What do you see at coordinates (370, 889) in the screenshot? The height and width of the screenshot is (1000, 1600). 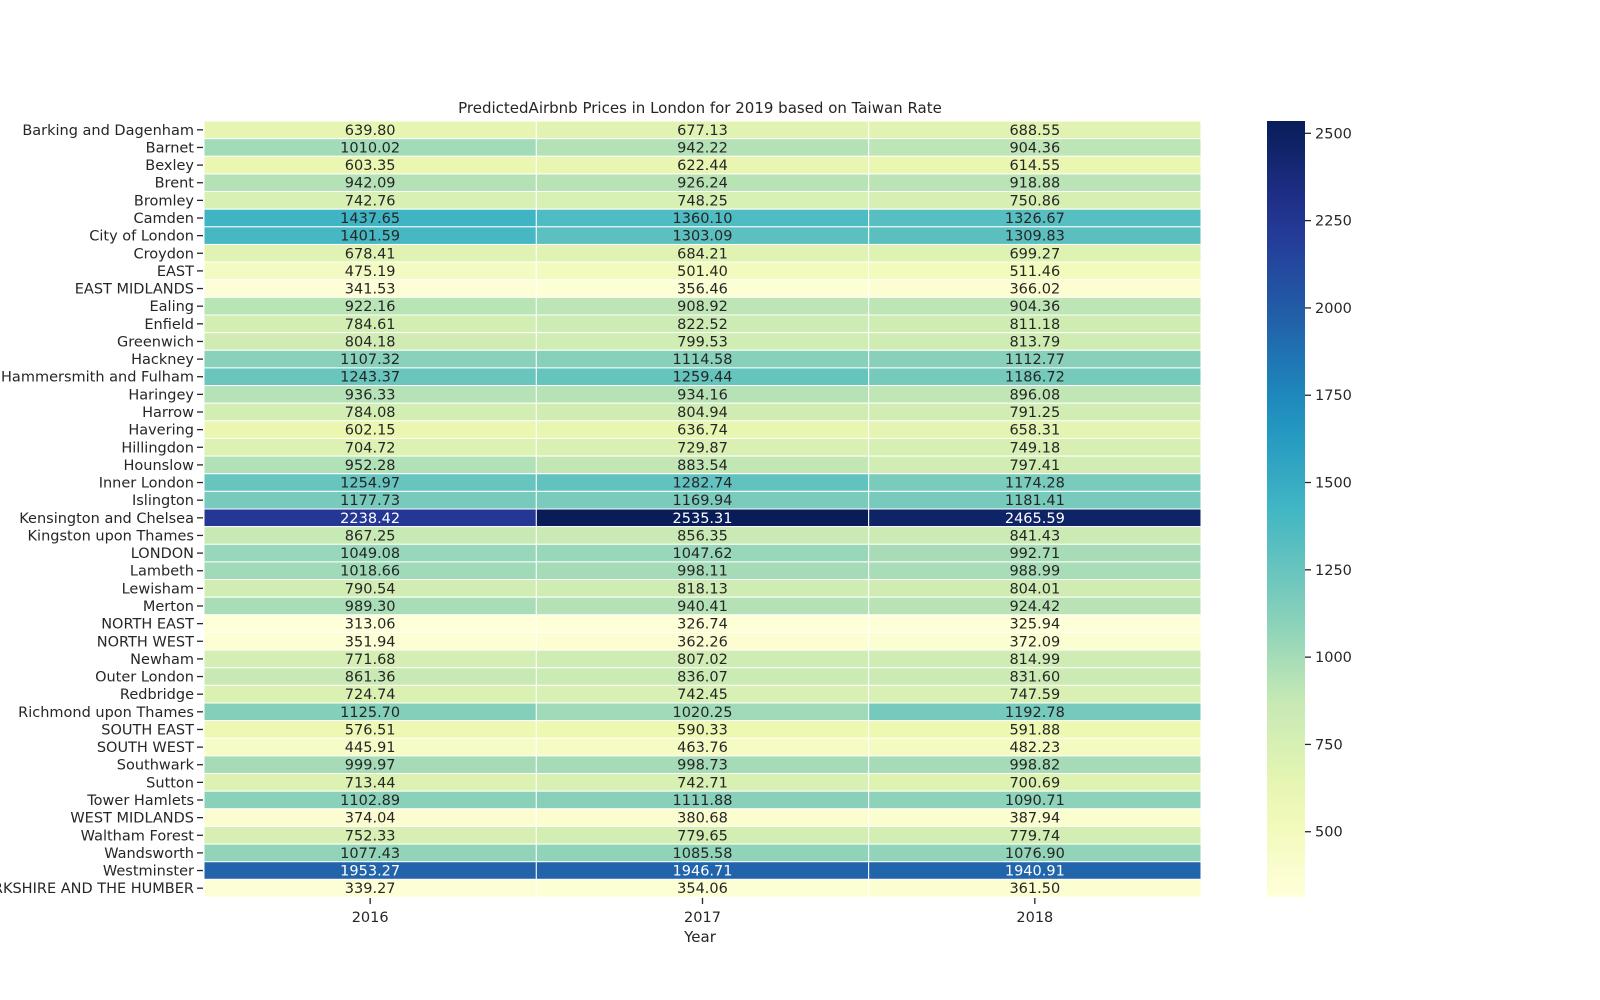 I see `cell-value-label: 339.27` at bounding box center [370, 889].